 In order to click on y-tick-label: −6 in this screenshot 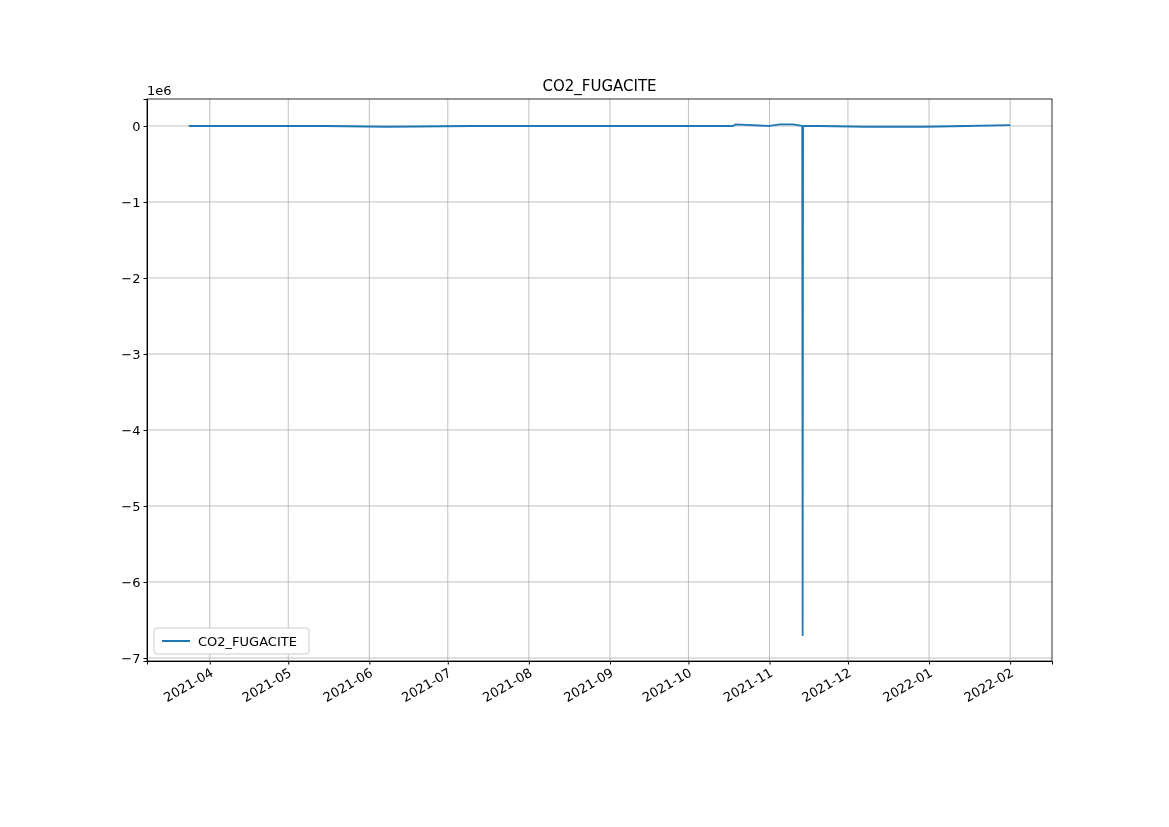, I will do `click(131, 582)`.